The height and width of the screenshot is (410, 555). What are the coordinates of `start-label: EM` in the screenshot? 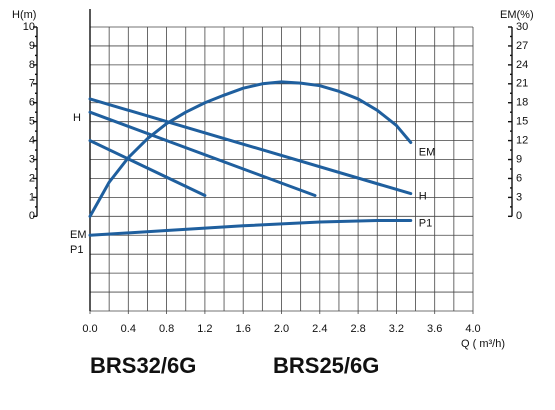 It's located at (78, 235).